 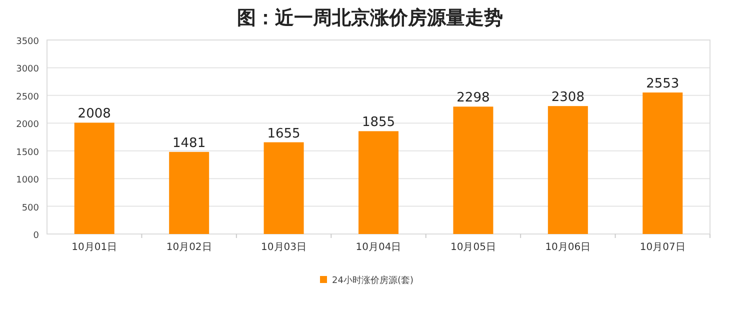 I want to click on y-tick-label: 2000, so click(x=28, y=125).